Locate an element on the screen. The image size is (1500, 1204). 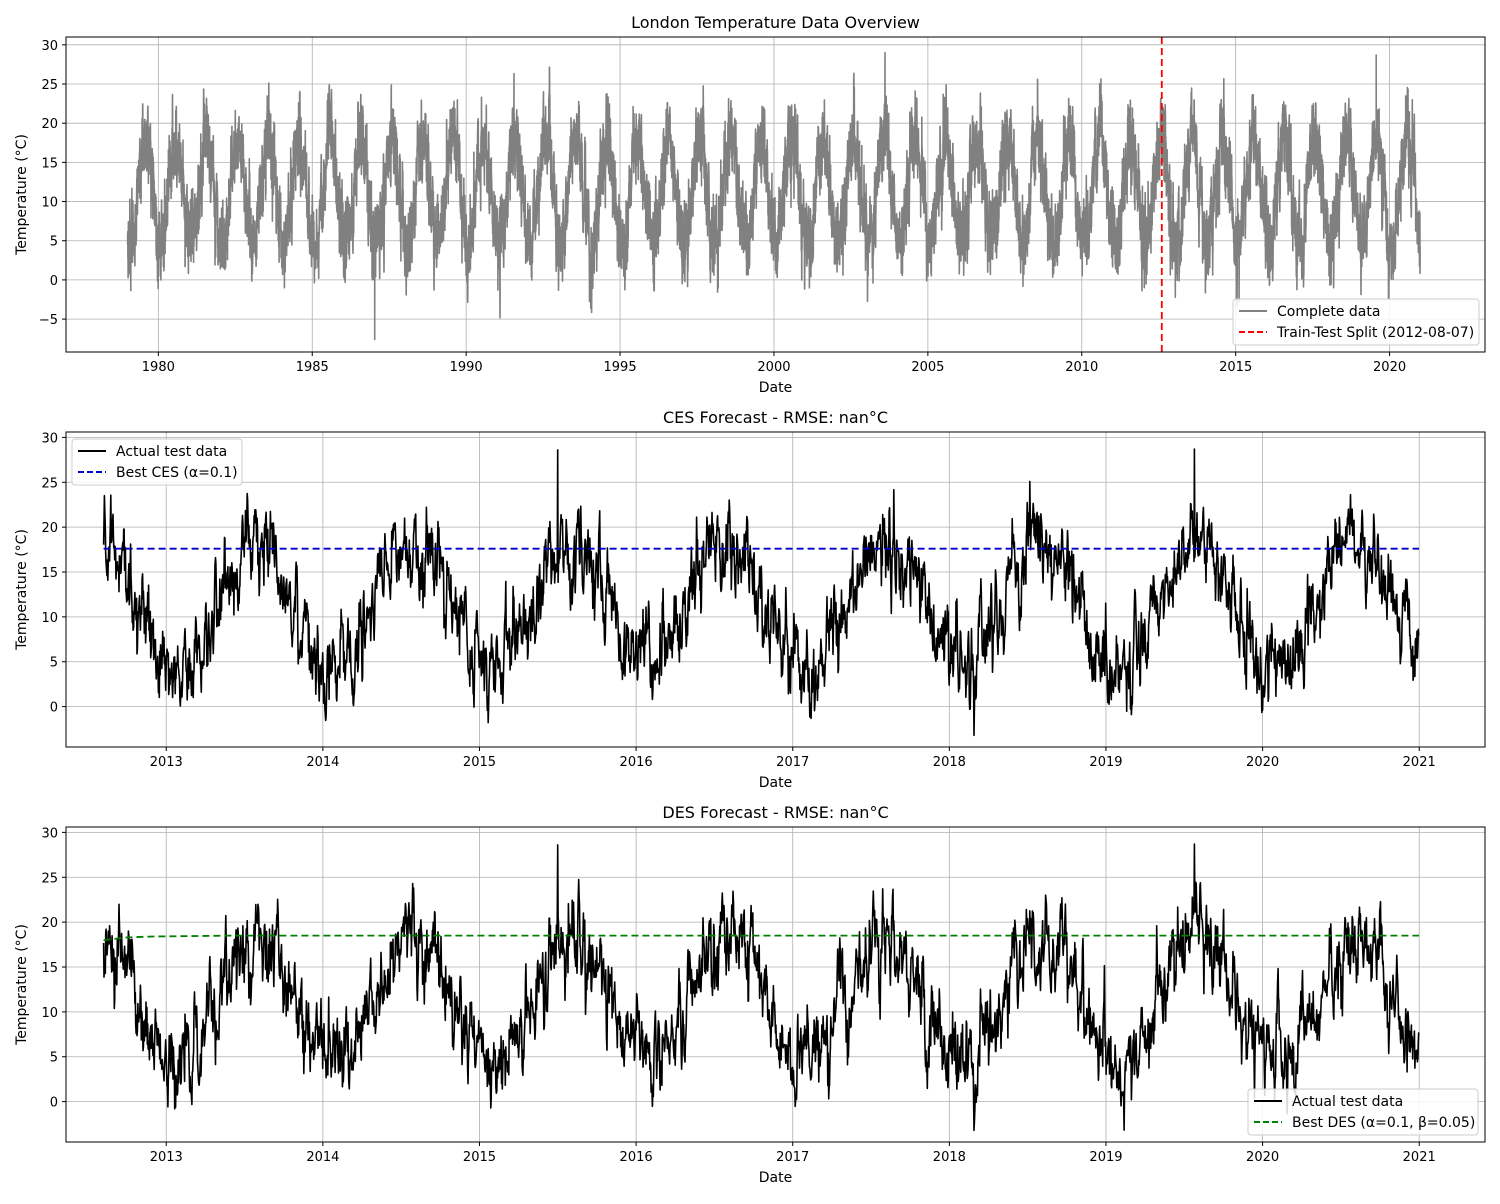
x-tick-label: 1990 is located at coordinates (466, 367).